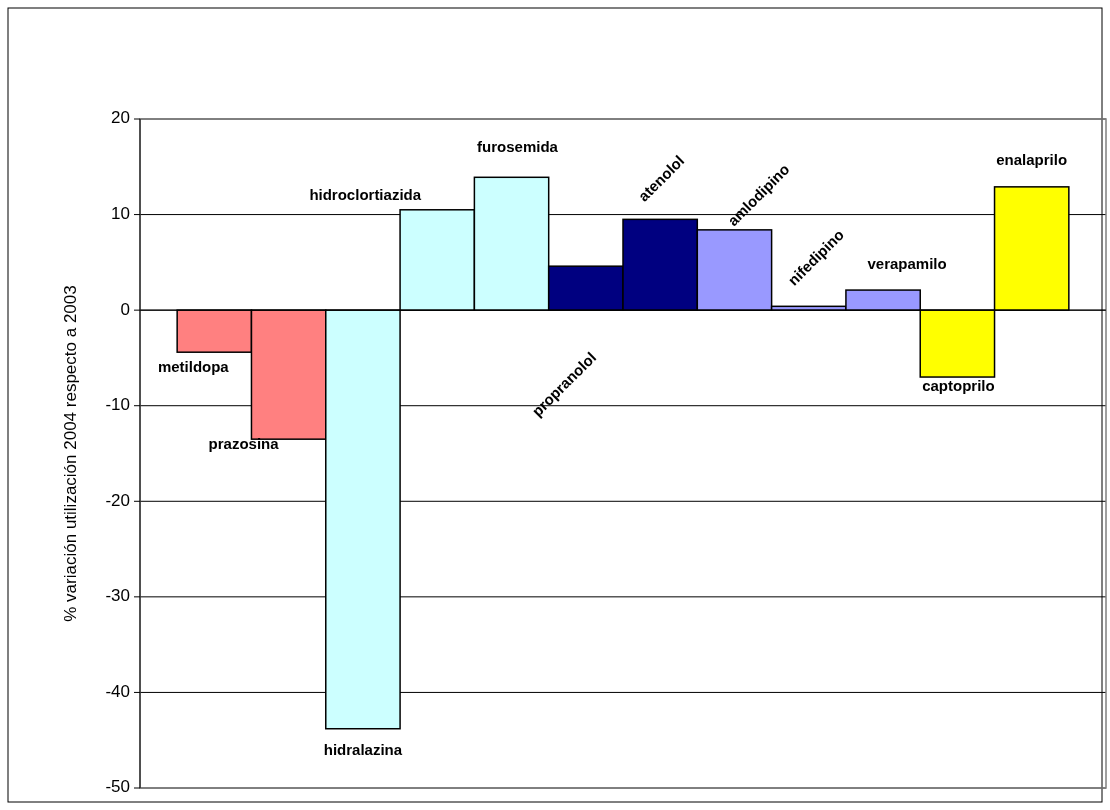 This screenshot has width=1110, height=810. I want to click on annotation: captoprilo, so click(958, 386).